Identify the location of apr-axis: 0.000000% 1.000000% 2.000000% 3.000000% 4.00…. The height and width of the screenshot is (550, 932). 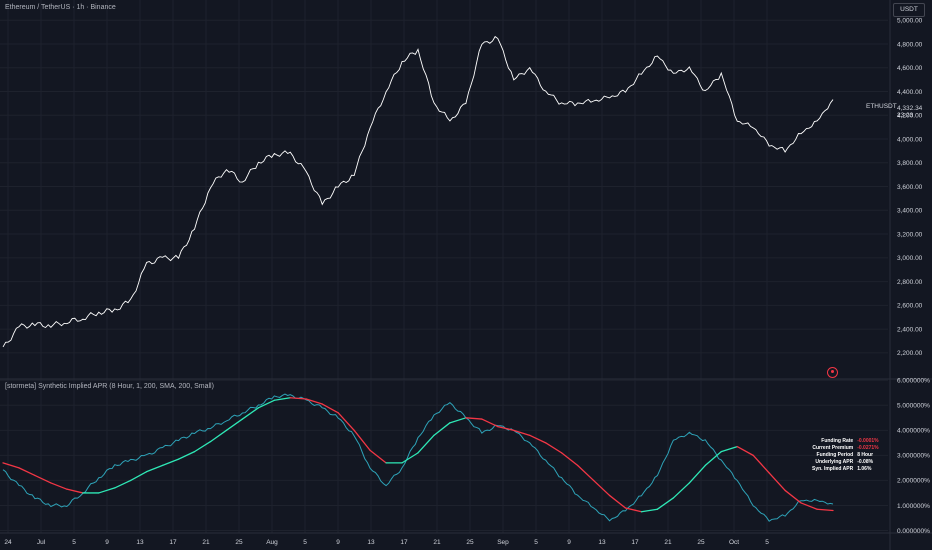
(913, 456).